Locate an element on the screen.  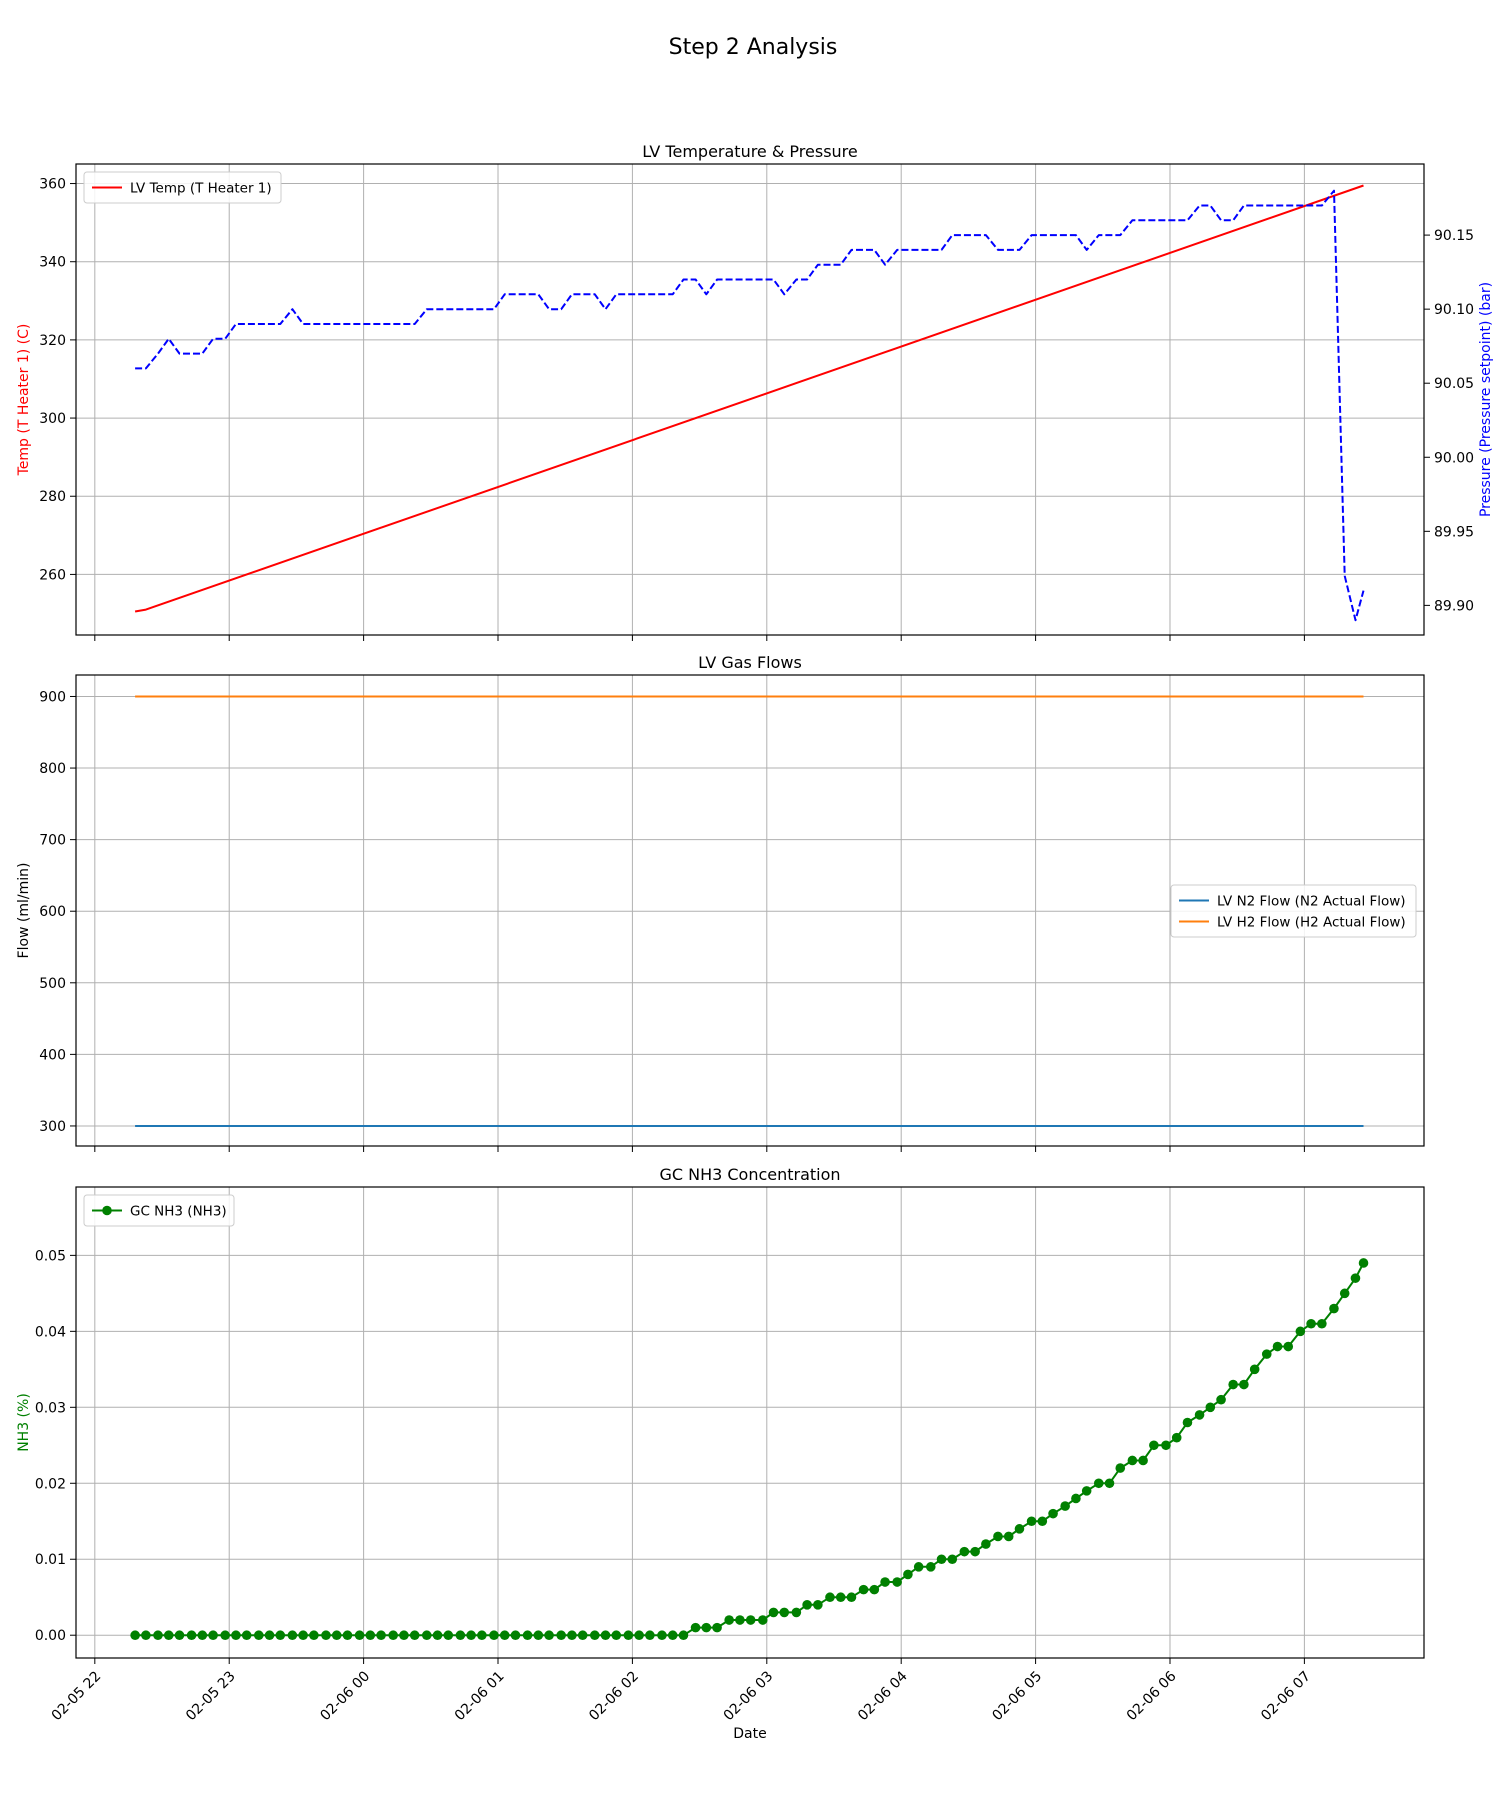
y2-tick-label: 90.15 is located at coordinates (1454, 236).